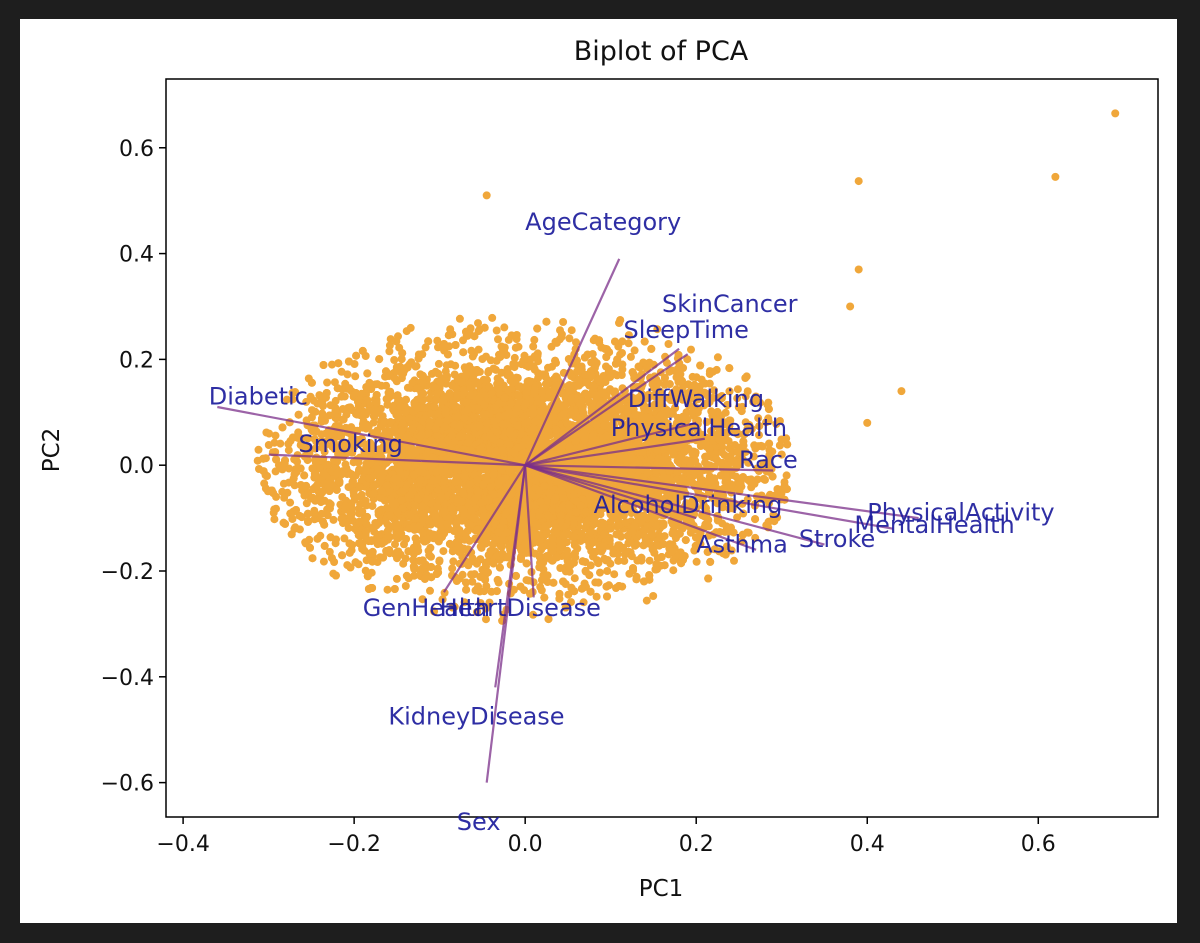 The height and width of the screenshot is (943, 1200). What do you see at coordinates (661, 51) in the screenshot?
I see `chart-title: Biplot of PCA` at bounding box center [661, 51].